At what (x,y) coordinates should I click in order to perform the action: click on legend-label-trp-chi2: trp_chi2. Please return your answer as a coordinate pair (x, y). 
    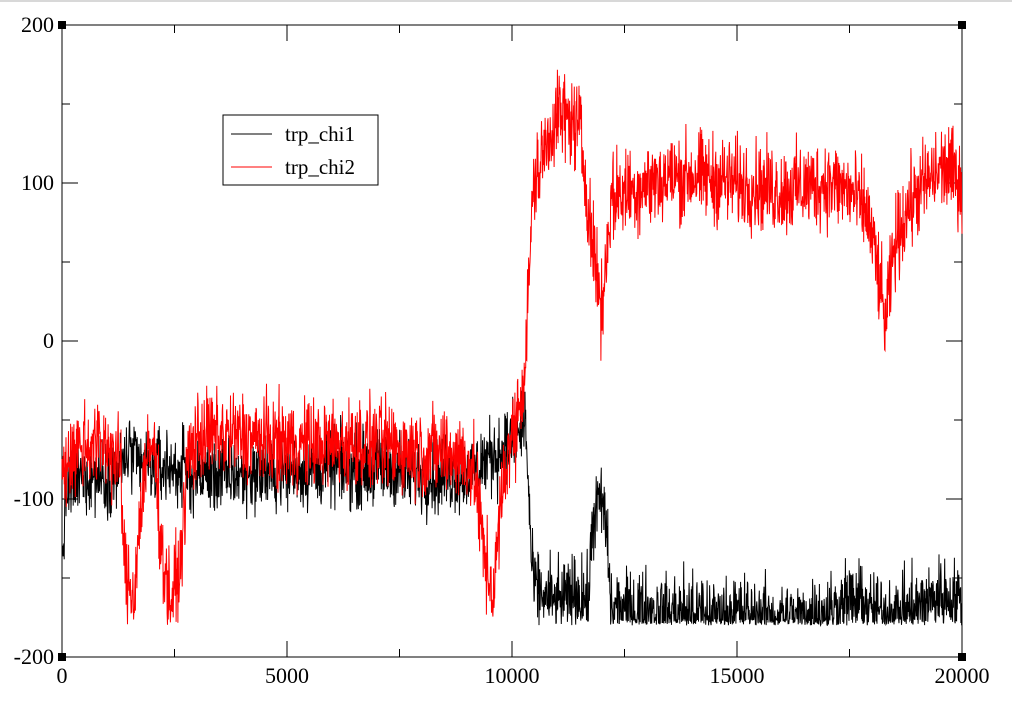
    Looking at the image, I should click on (320, 167).